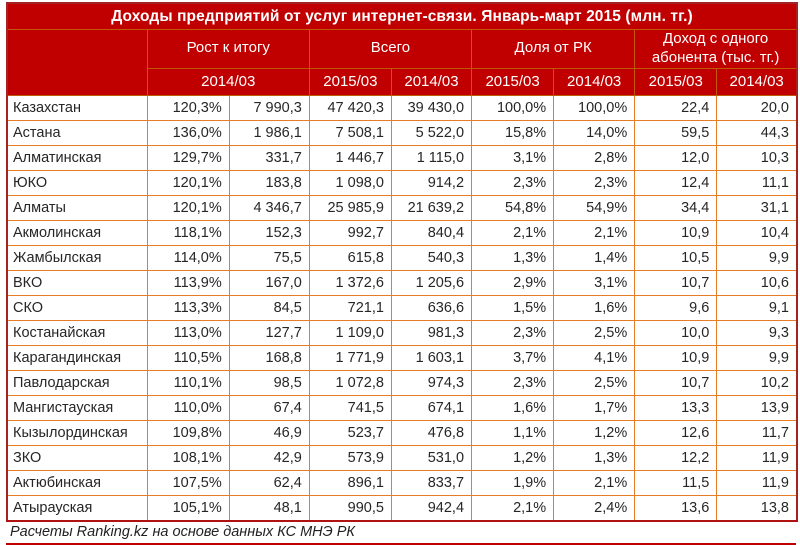 Image resolution: width=800 pixels, height=545 pixels. Describe the element at coordinates (757, 332) in the screenshot. I see `value-cell: 9,3` at that location.